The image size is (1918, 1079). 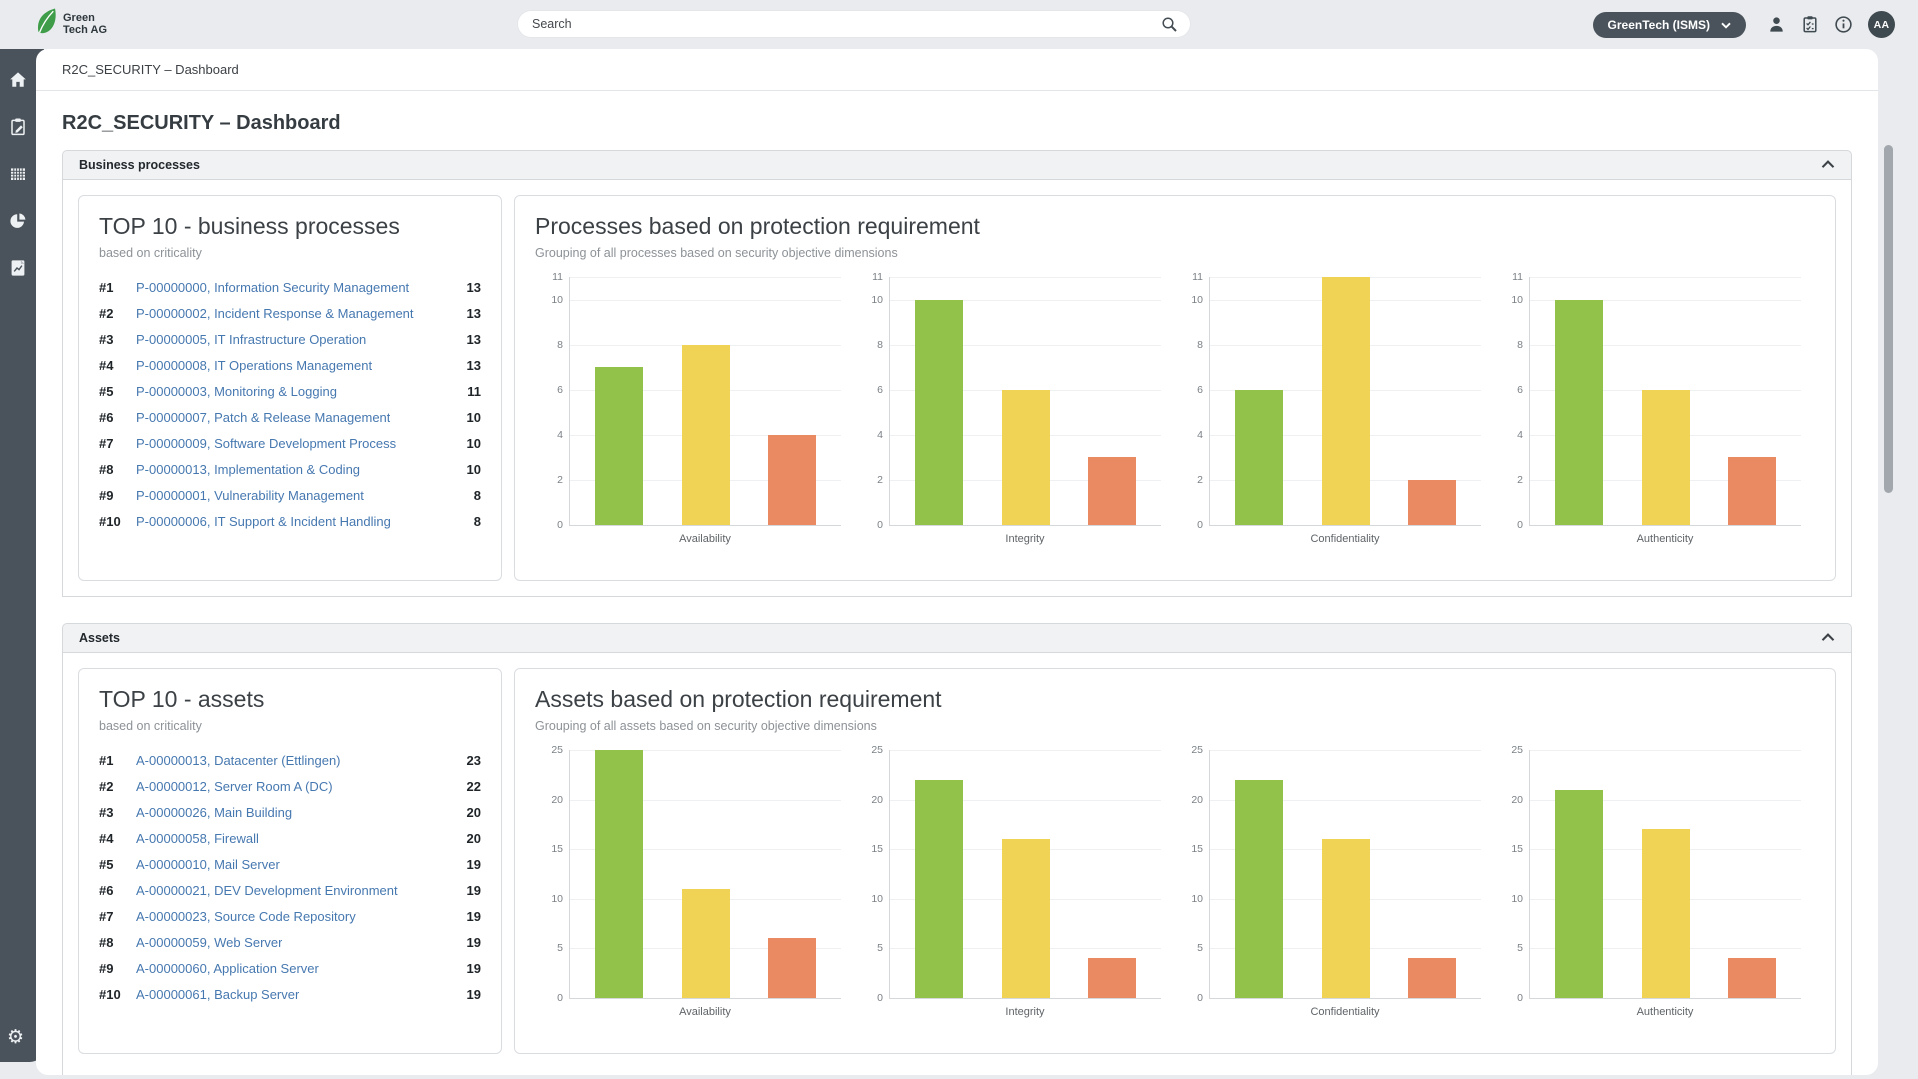 I want to click on y-tick-label: 6, so click(x=880, y=389).